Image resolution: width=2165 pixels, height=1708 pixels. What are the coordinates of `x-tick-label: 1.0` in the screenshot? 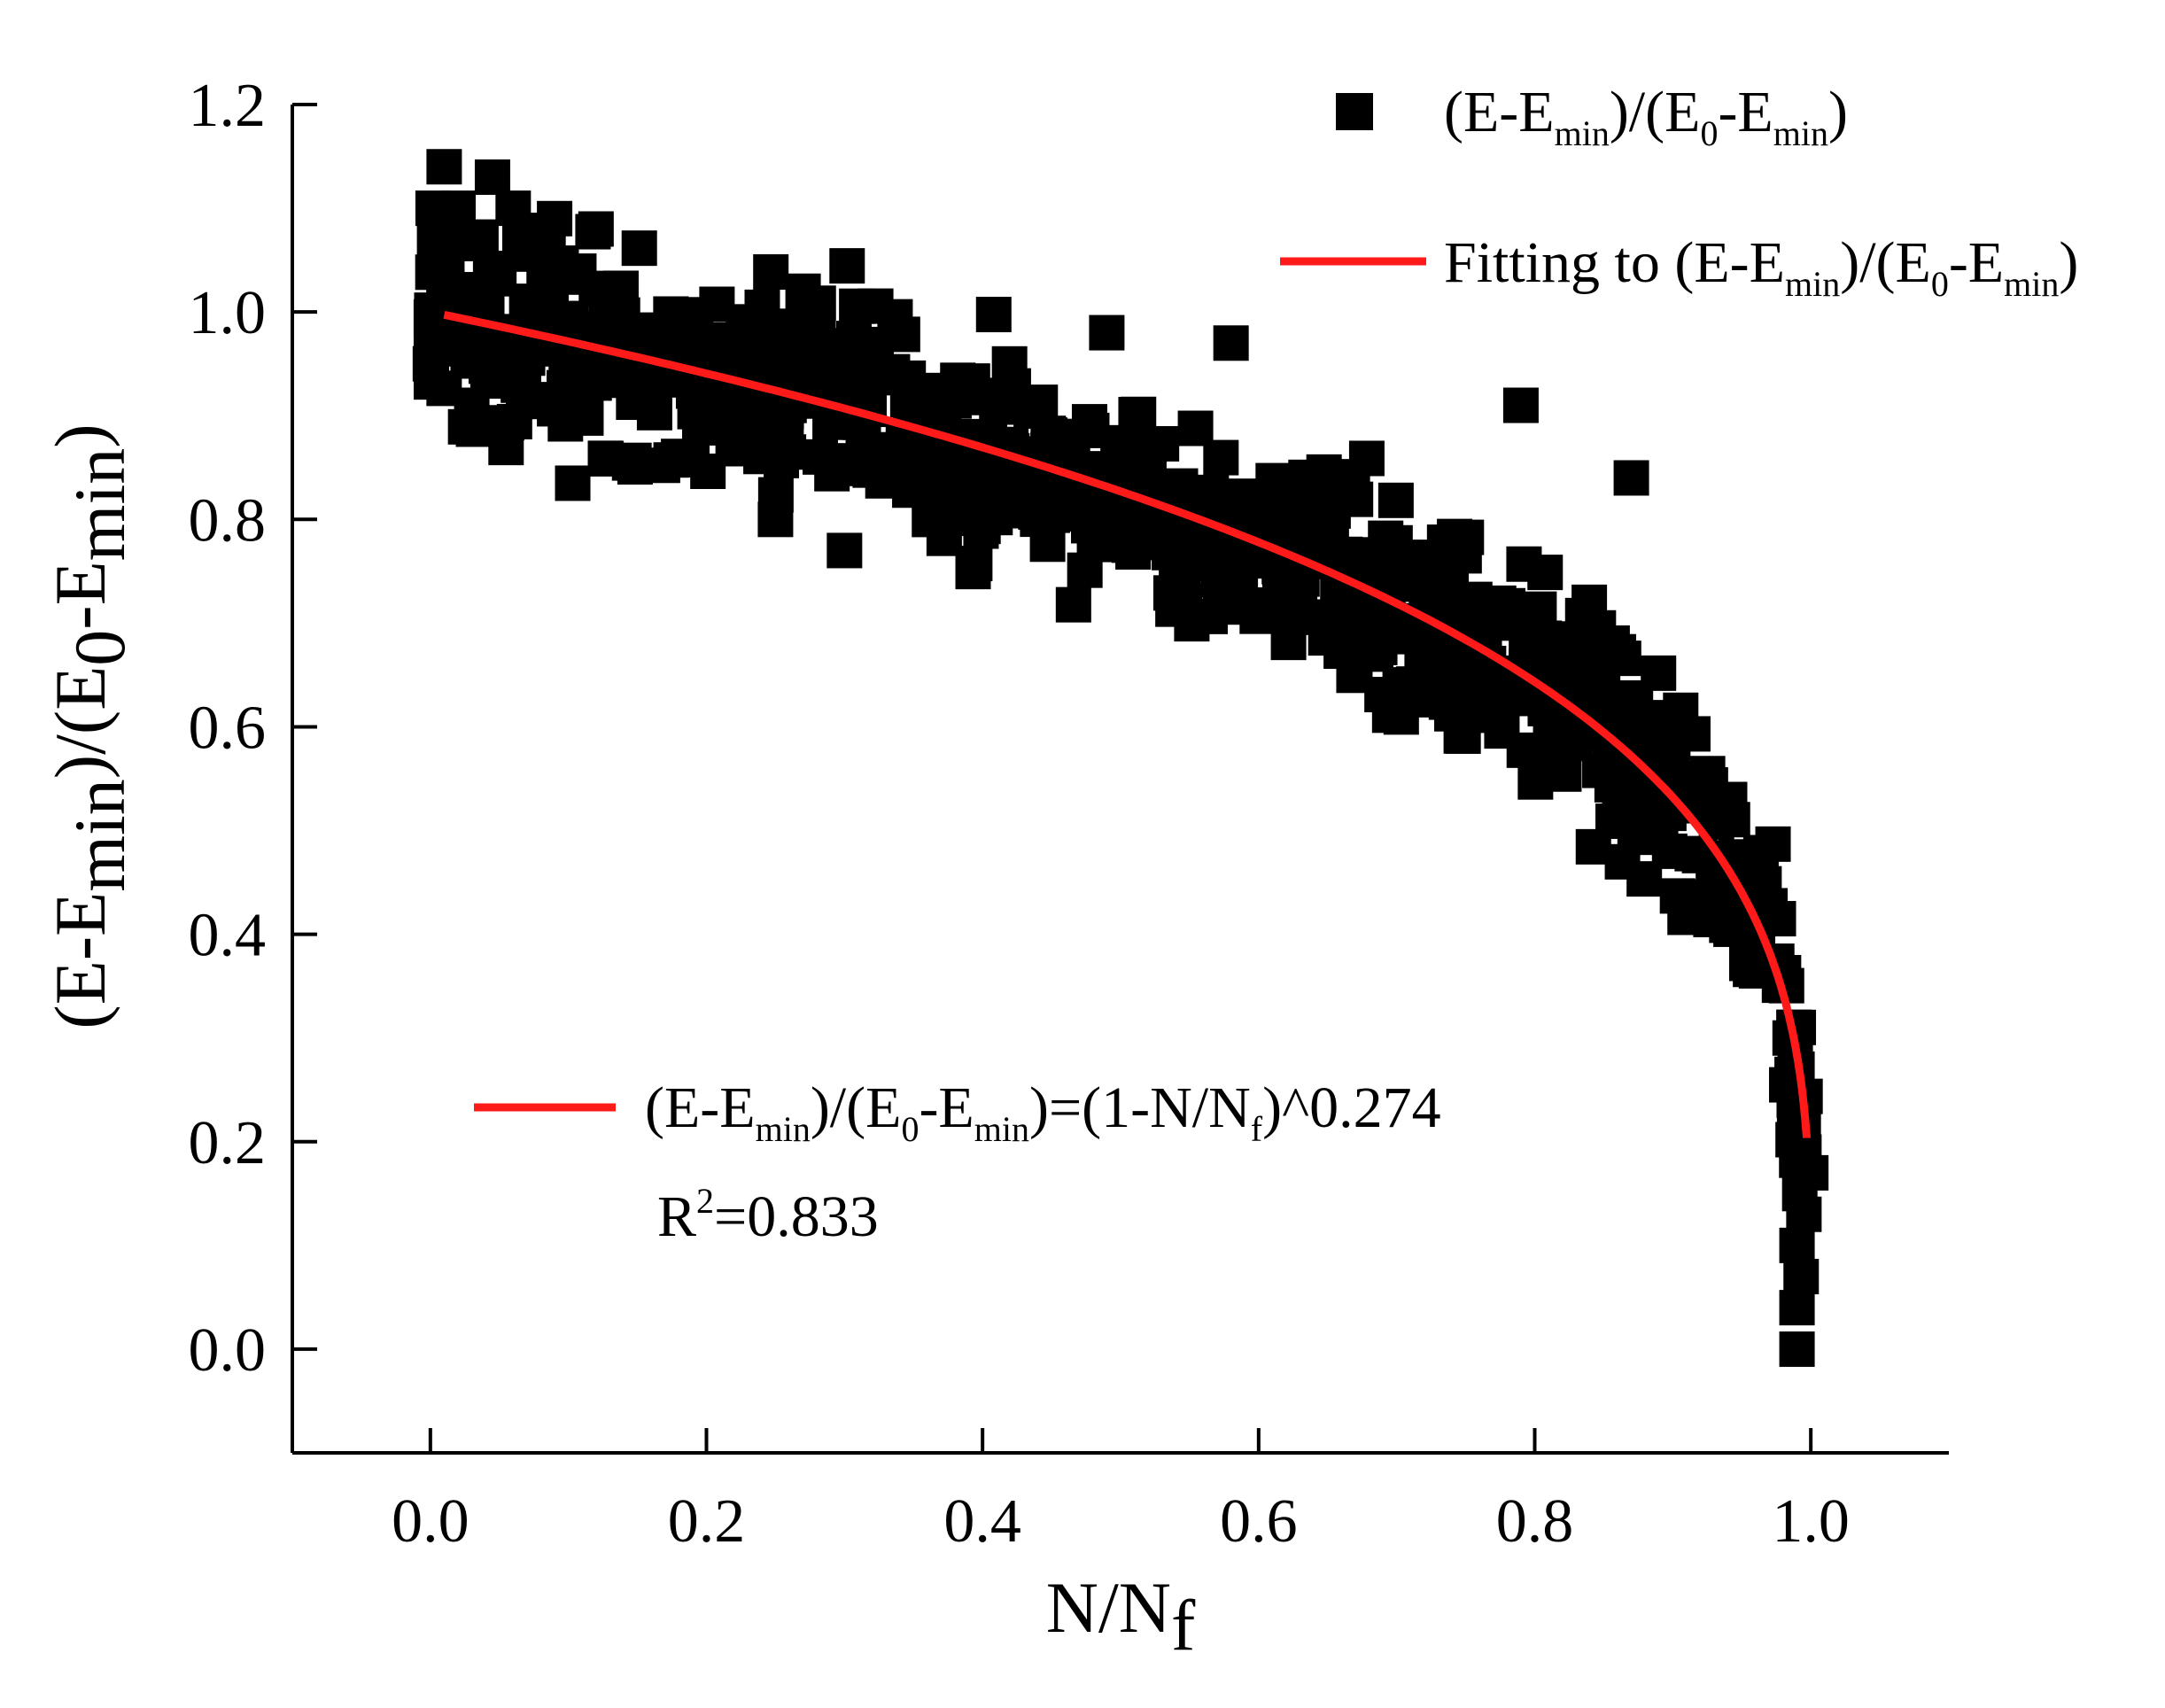 It's located at (1811, 1521).